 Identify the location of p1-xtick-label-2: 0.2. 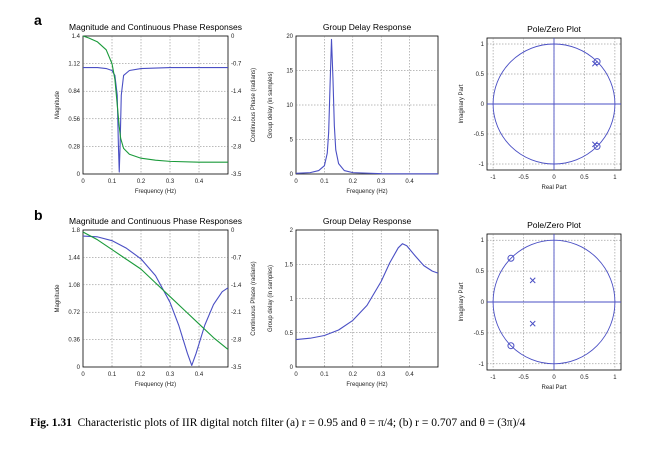
(141, 182).